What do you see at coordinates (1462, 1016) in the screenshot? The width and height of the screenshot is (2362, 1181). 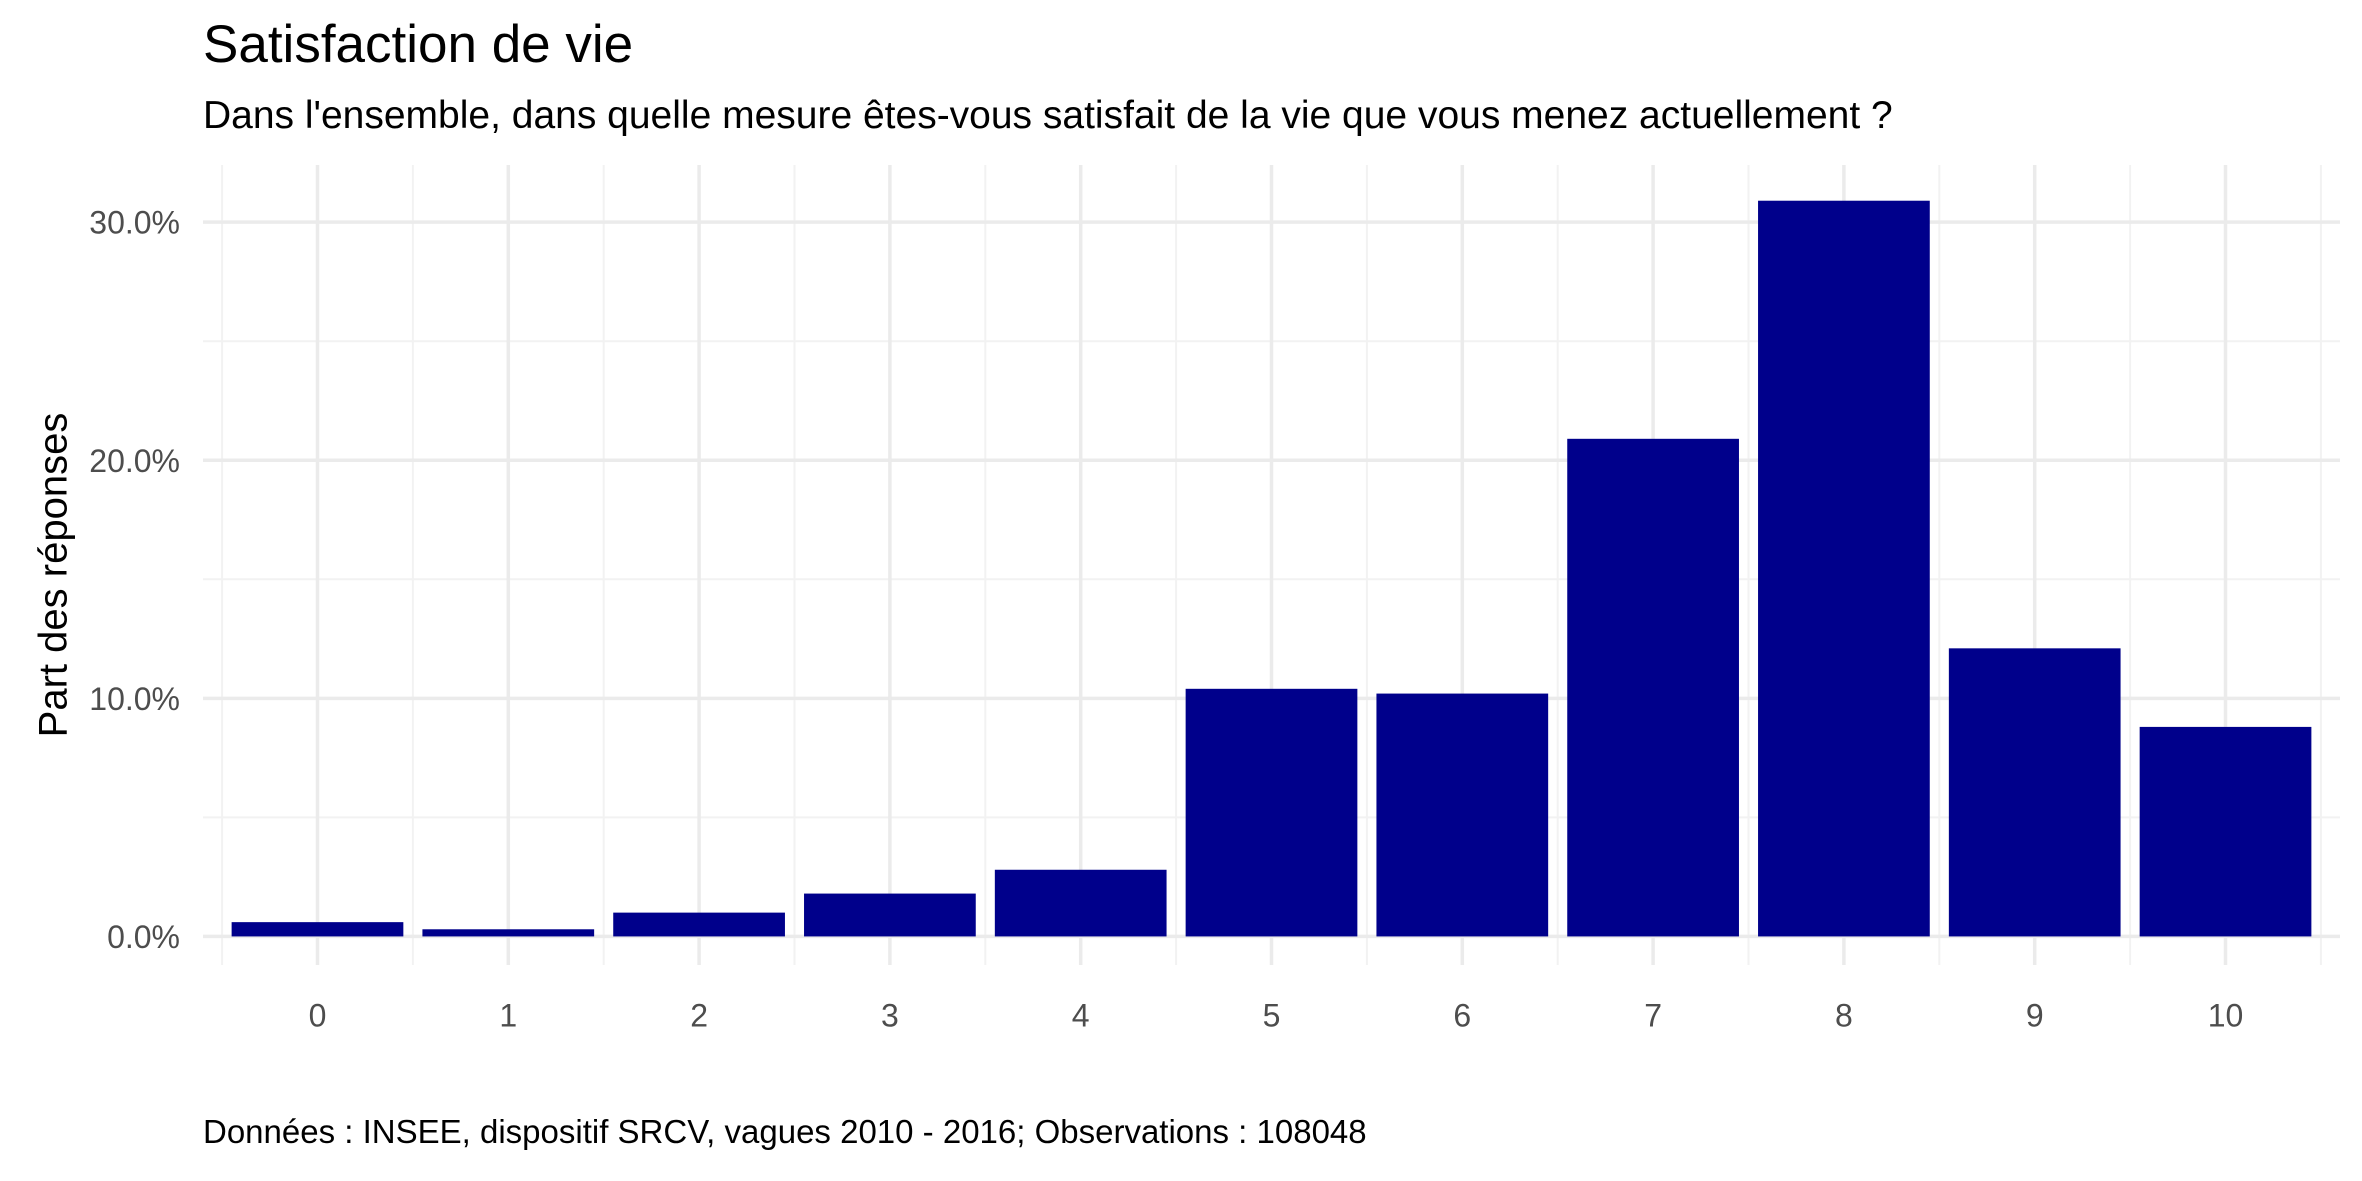 I see `x-tick-label: 6` at bounding box center [1462, 1016].